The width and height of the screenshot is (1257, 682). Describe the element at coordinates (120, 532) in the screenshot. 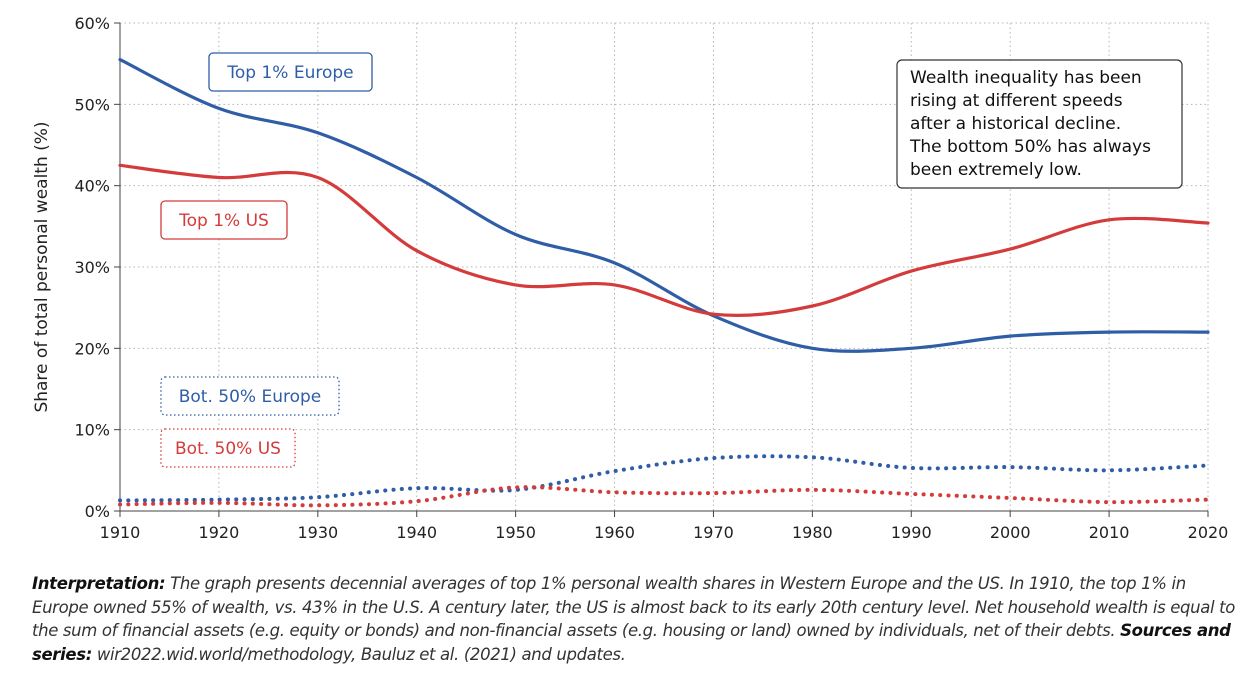

I see `x-tick-label: 1910` at that location.